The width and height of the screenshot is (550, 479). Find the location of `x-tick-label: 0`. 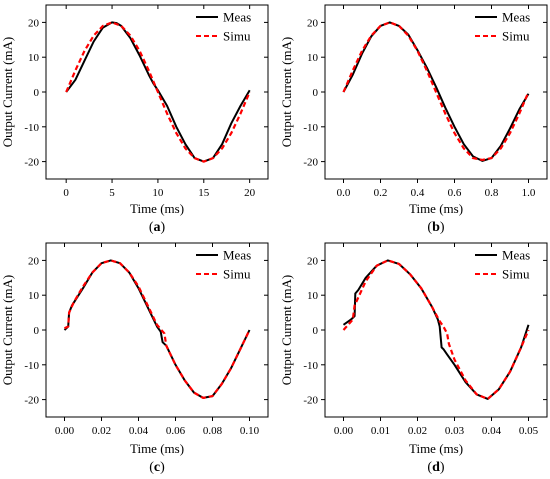

x-tick-label: 0 is located at coordinates (66, 193).